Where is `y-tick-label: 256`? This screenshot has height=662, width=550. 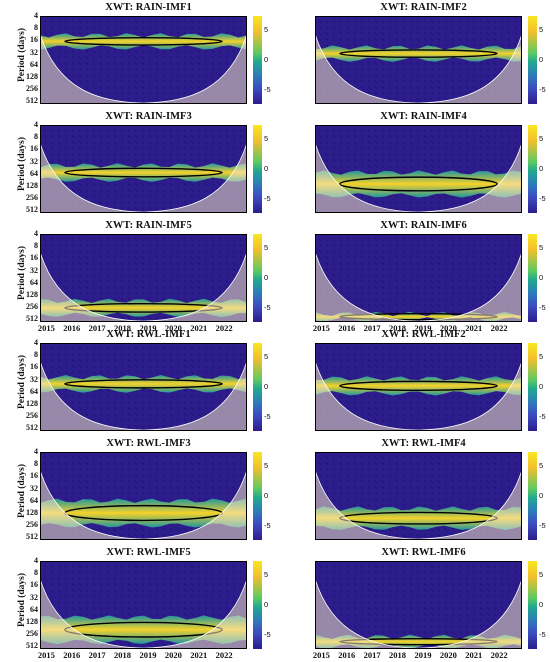
y-tick-label: 256 is located at coordinates (32, 634).